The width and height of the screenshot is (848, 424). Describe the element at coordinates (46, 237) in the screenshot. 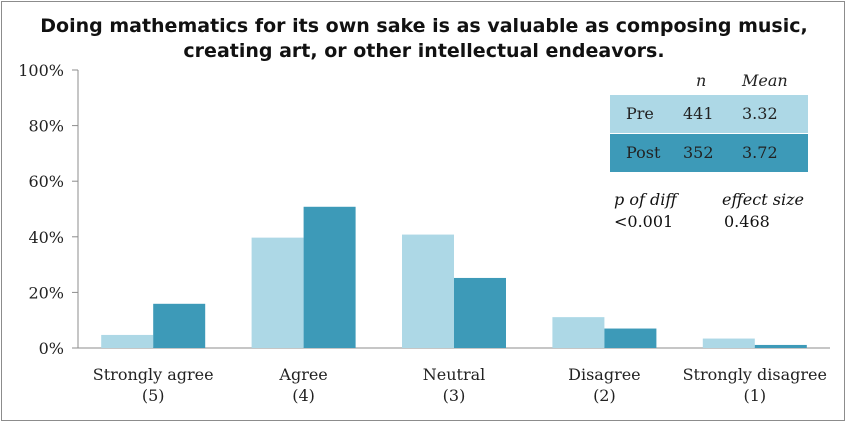

I see `y-tick-label: 40%` at that location.